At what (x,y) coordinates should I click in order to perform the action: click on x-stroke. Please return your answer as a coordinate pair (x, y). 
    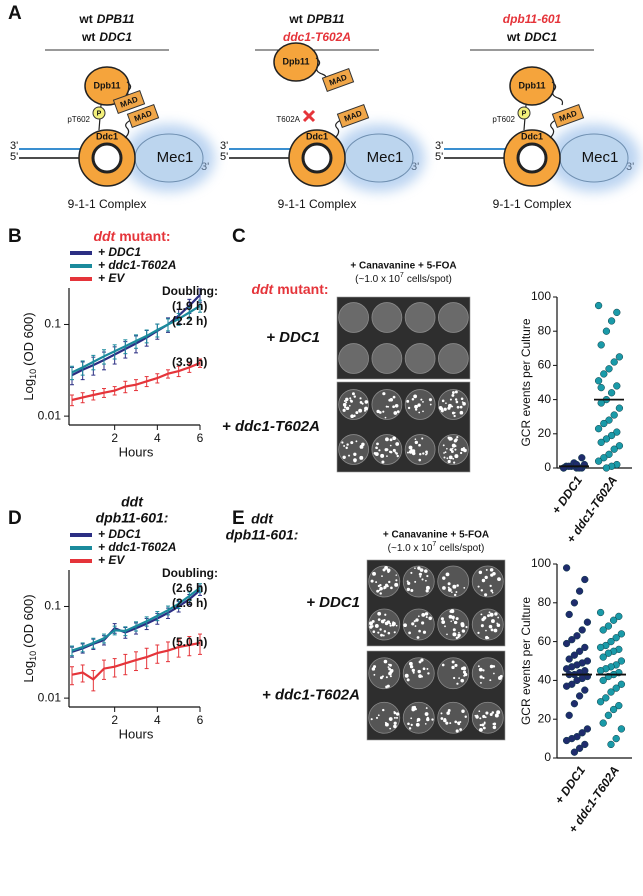
    Looking at the image, I should click on (309, 116).